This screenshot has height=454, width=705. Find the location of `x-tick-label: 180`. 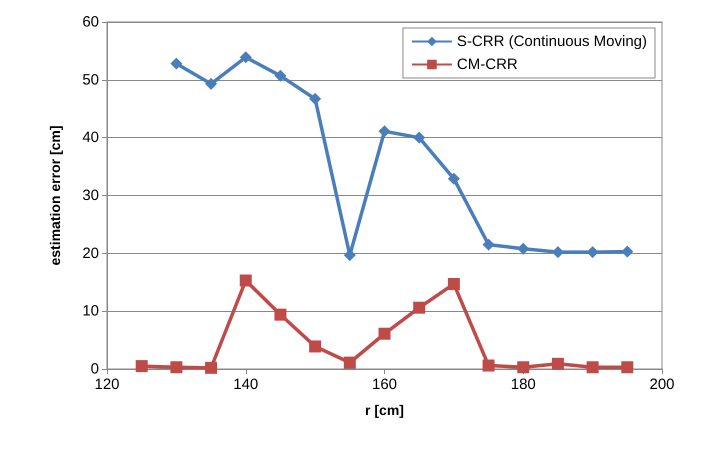

x-tick-label: 180 is located at coordinates (523, 384).